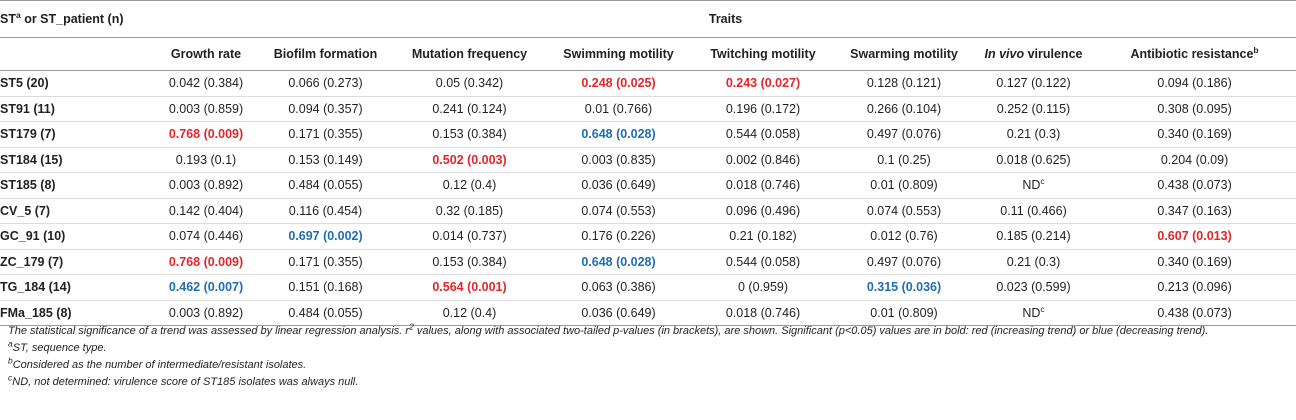  I want to click on table-cell: 0.32 (0.185), so click(469, 210).